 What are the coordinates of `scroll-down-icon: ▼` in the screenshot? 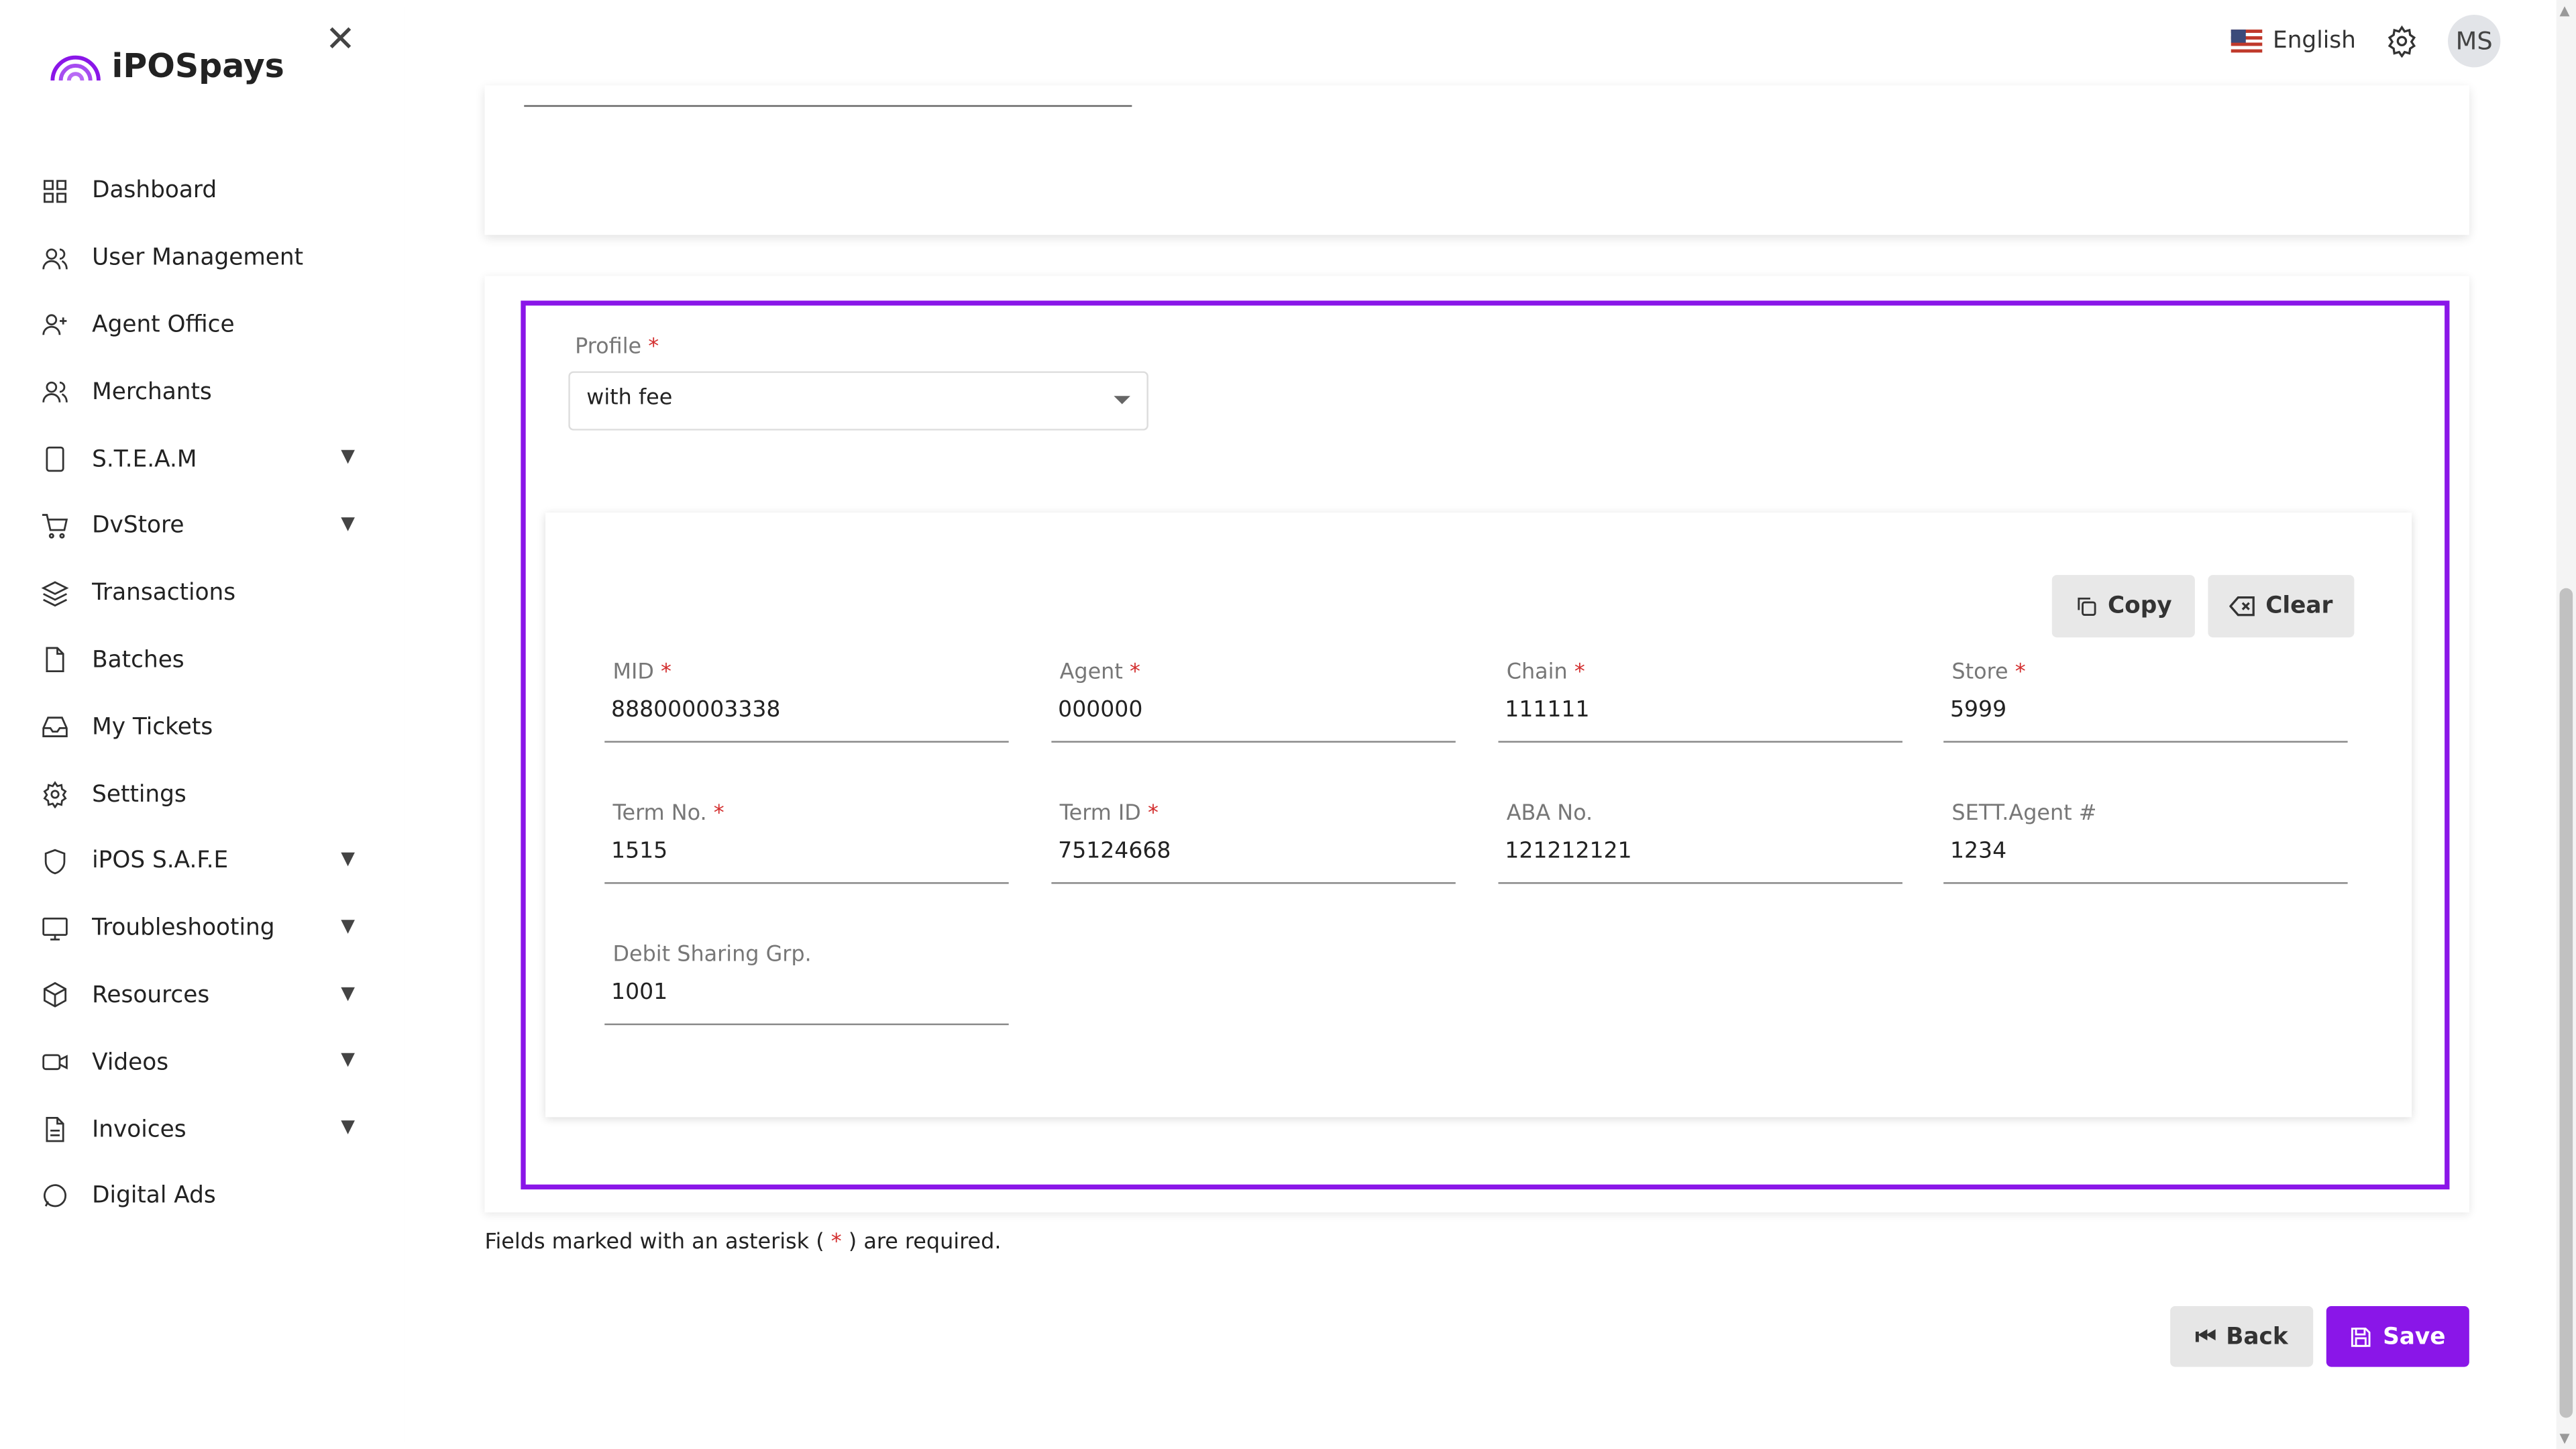 It's located at (2564, 1438).